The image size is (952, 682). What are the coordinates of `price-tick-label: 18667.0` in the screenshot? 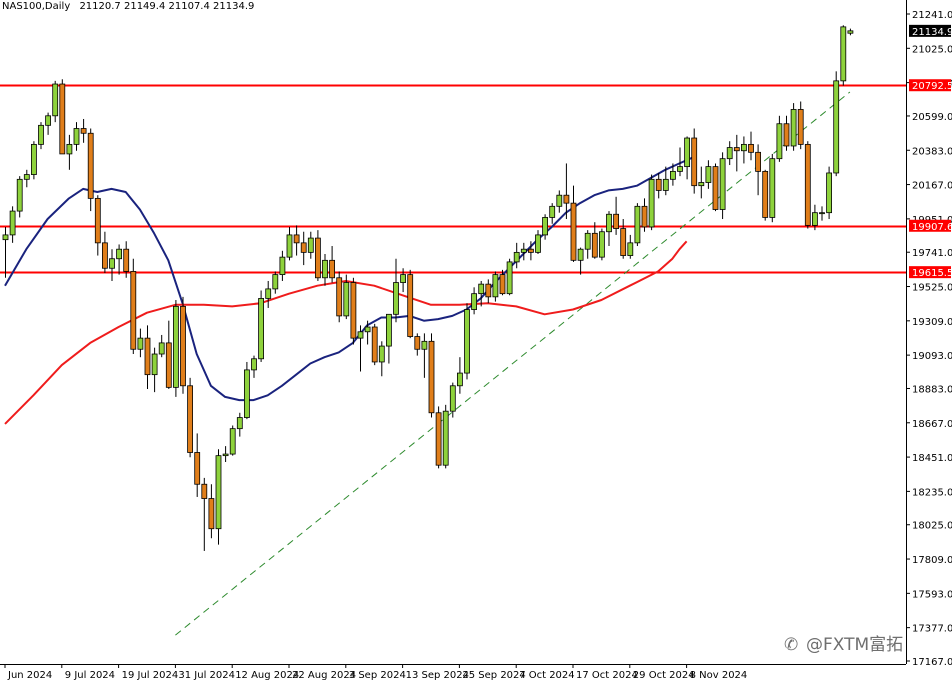 It's located at (932, 424).